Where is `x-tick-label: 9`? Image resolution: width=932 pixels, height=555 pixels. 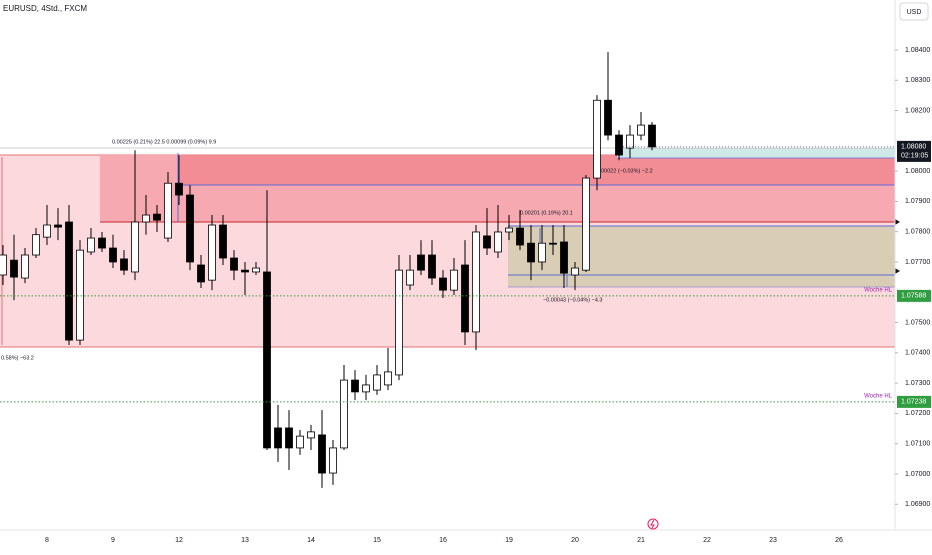
x-tick-label: 9 is located at coordinates (113, 540).